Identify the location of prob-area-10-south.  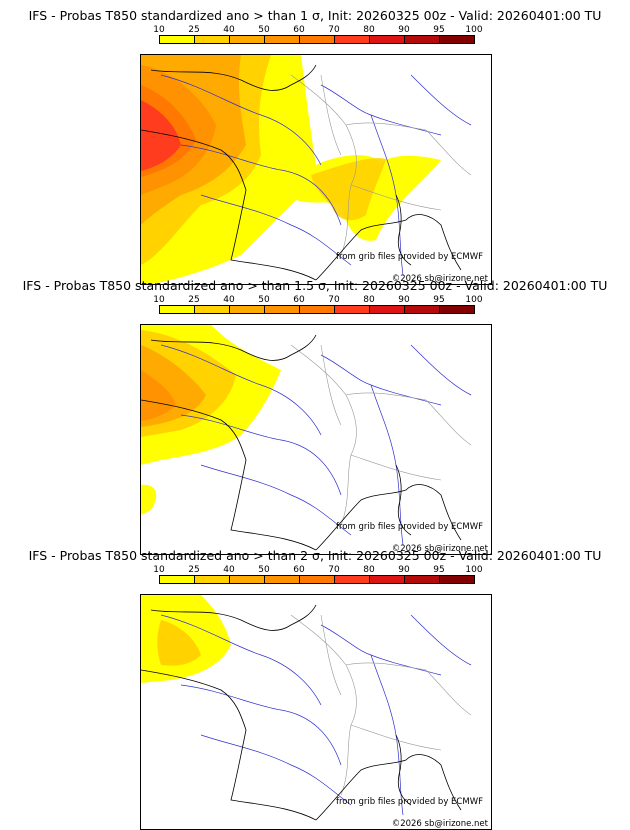
(149, 499).